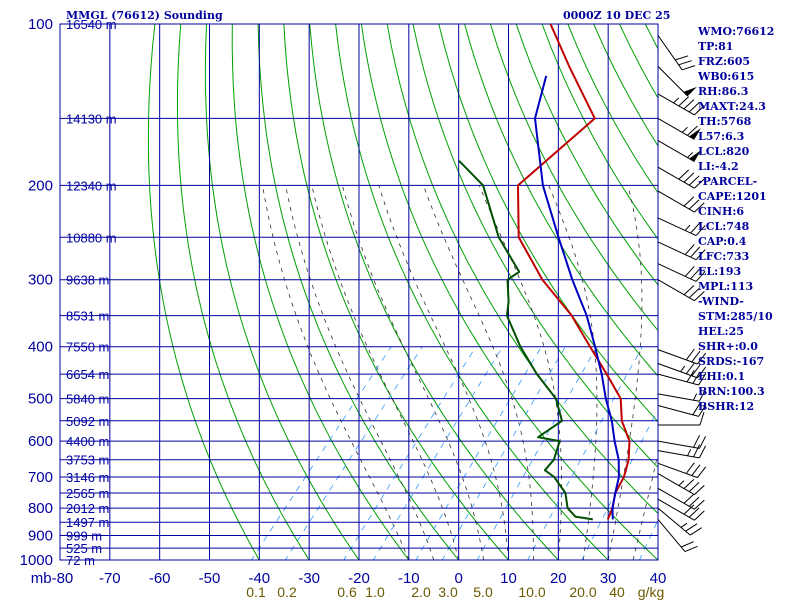  I want to click on temperature-tick-label: -10, so click(409, 578).